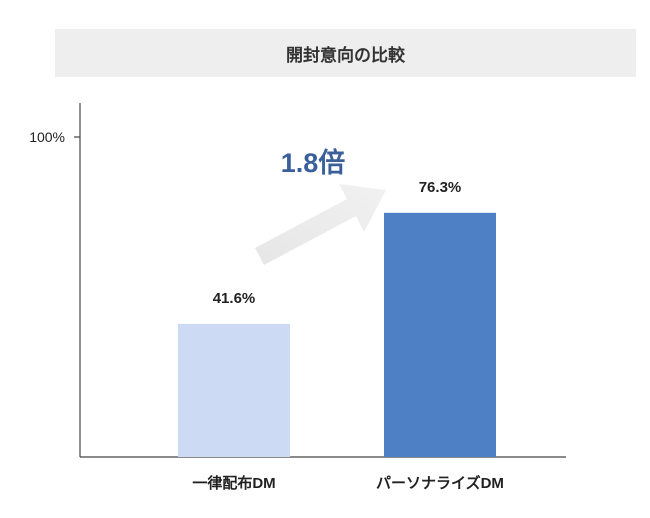  Describe the element at coordinates (234, 298) in the screenshot. I see `data-label: 41.6%` at that location.